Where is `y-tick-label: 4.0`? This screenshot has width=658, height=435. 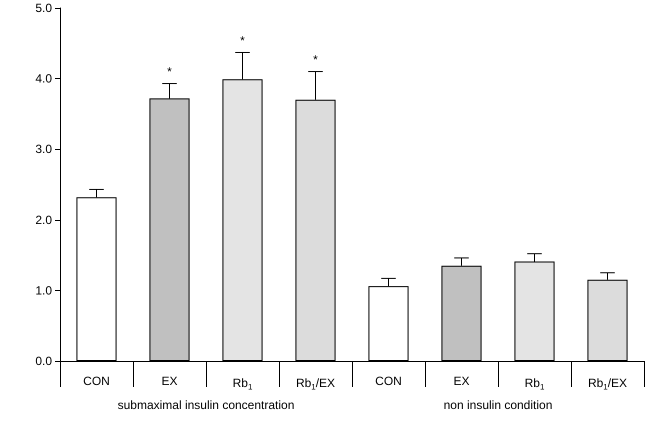 y-tick-label: 4.0 is located at coordinates (43, 79).